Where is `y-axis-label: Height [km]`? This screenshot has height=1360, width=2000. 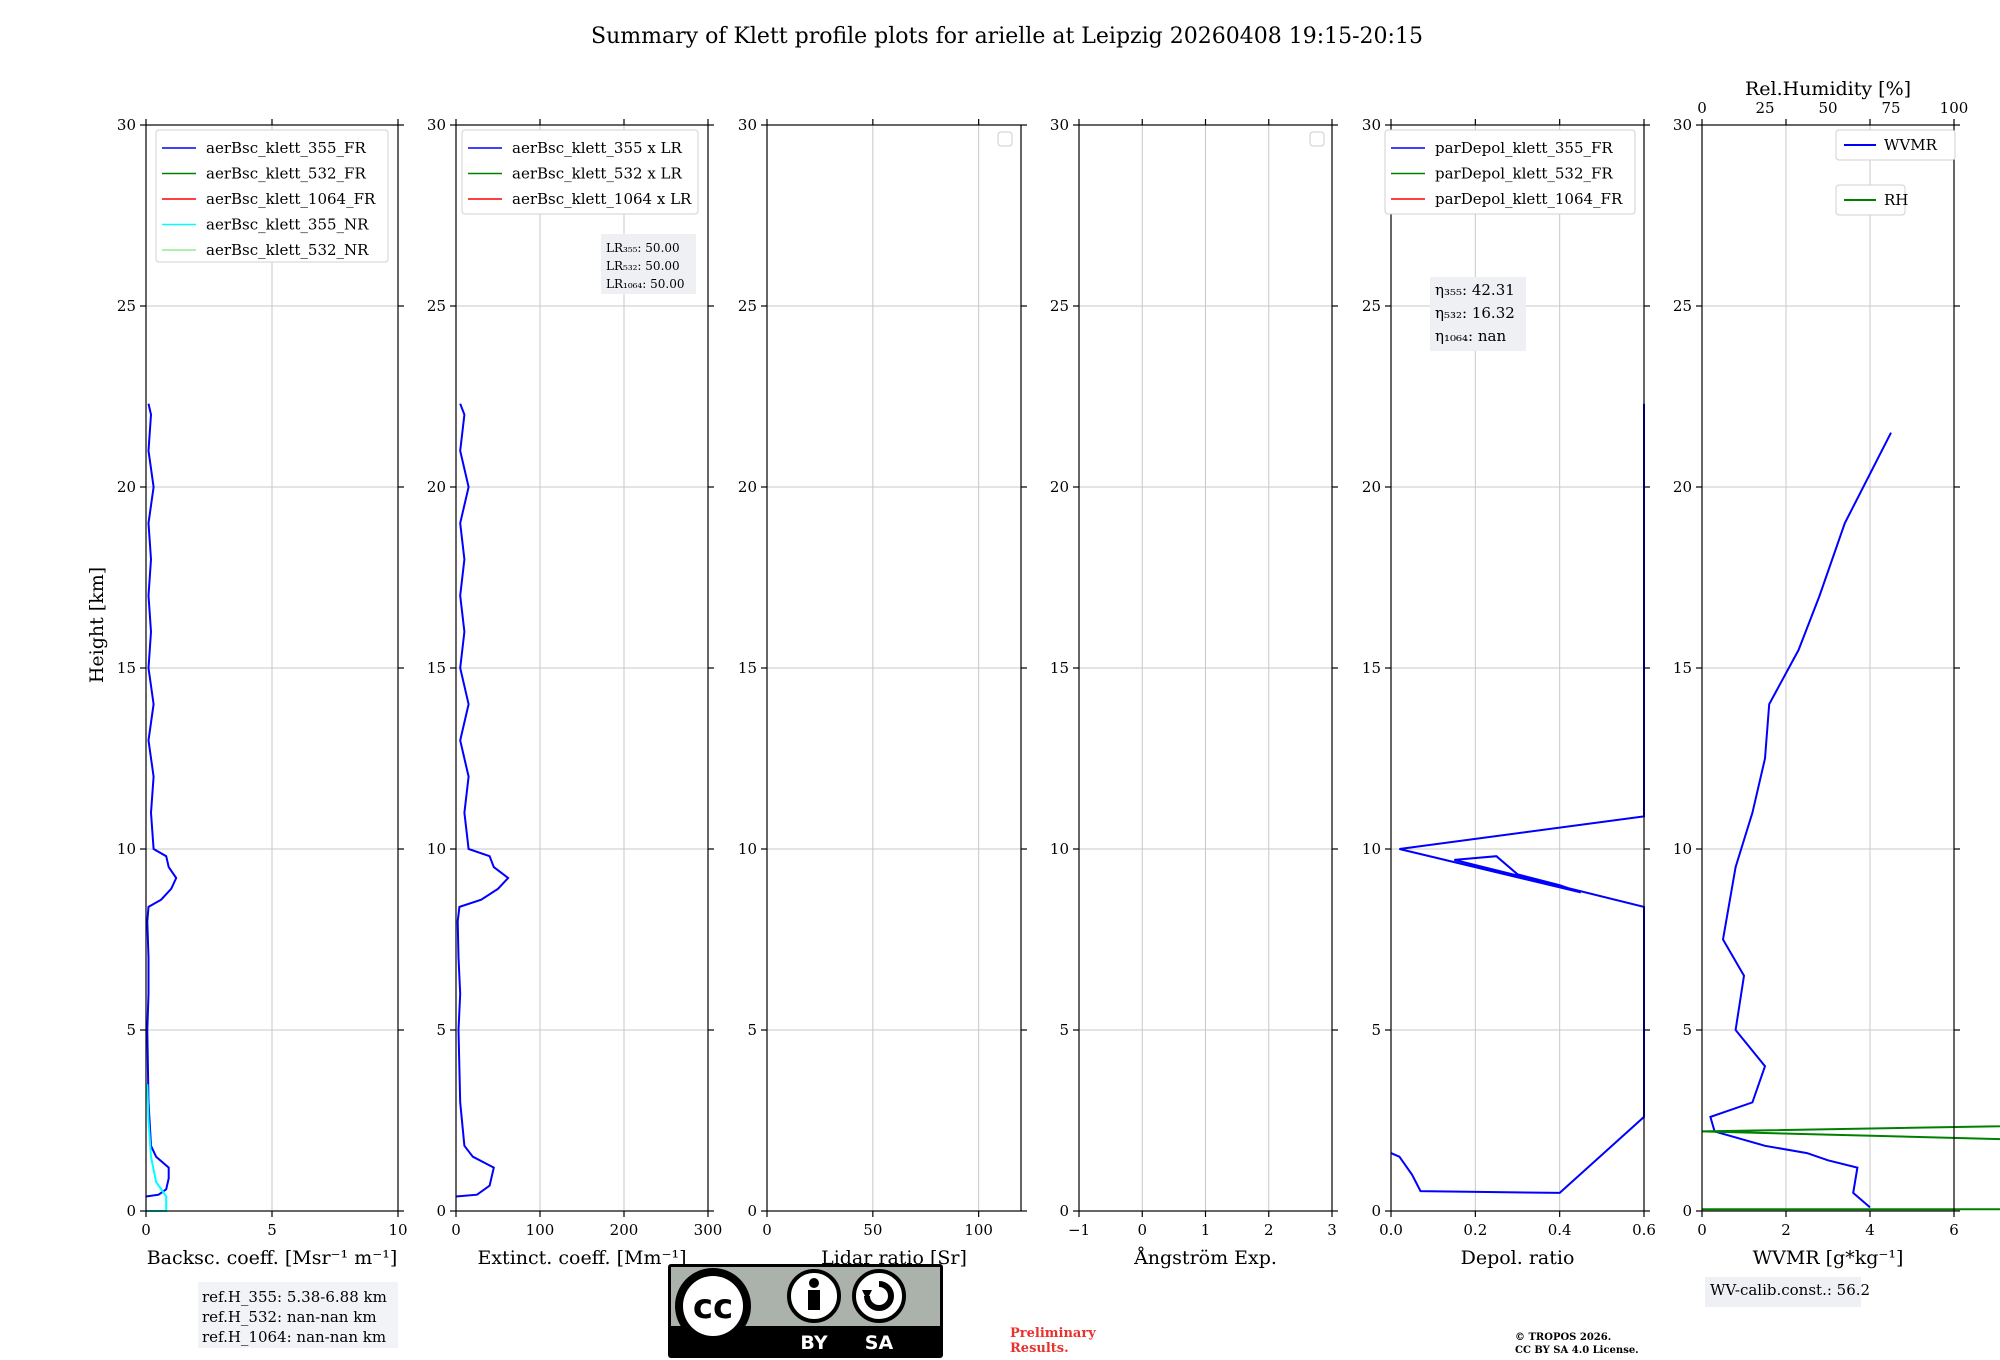 y-axis-label: Height [km] is located at coordinates (97, 625).